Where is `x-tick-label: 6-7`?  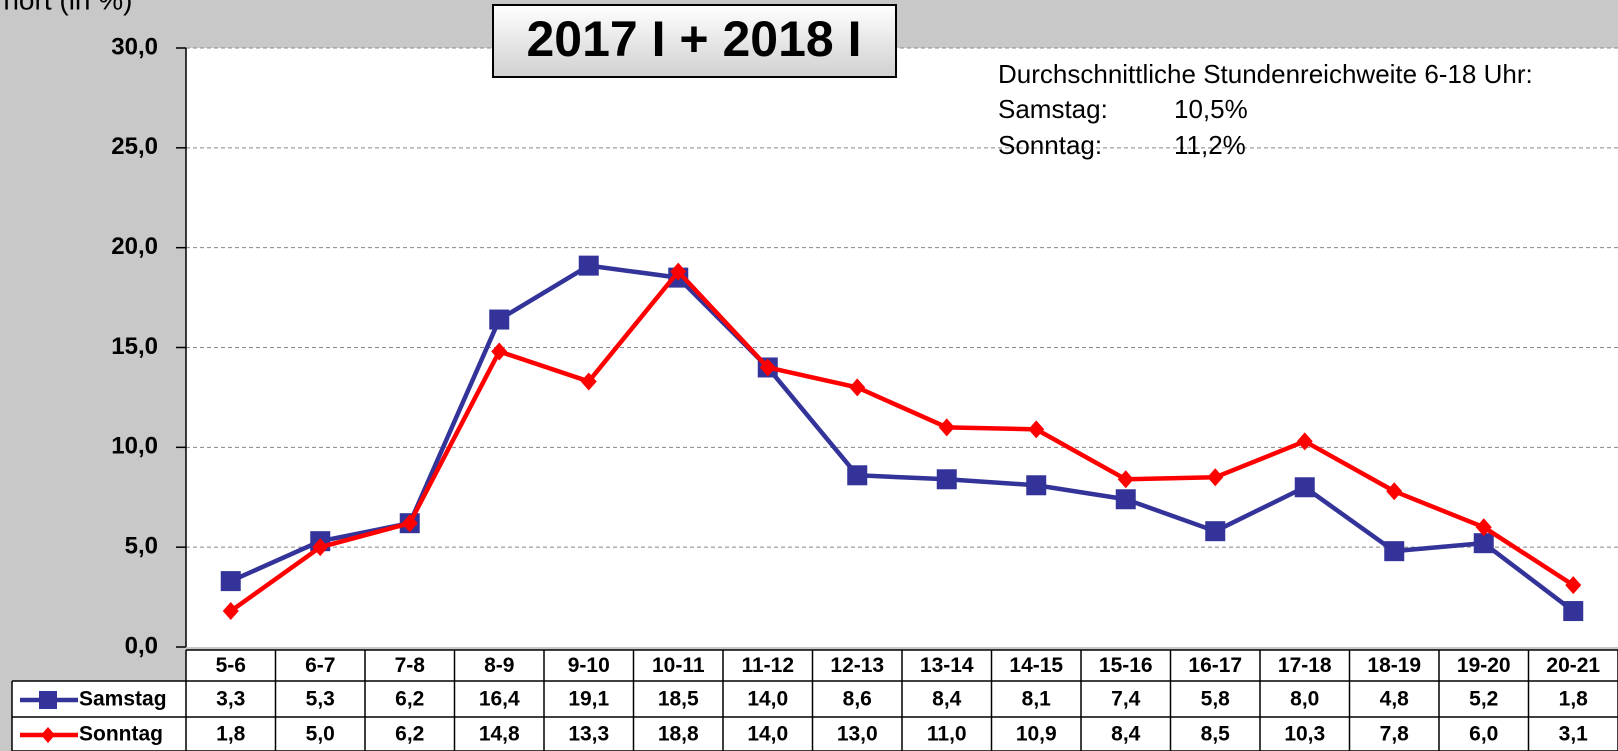 x-tick-label: 6-7 is located at coordinates (320, 665).